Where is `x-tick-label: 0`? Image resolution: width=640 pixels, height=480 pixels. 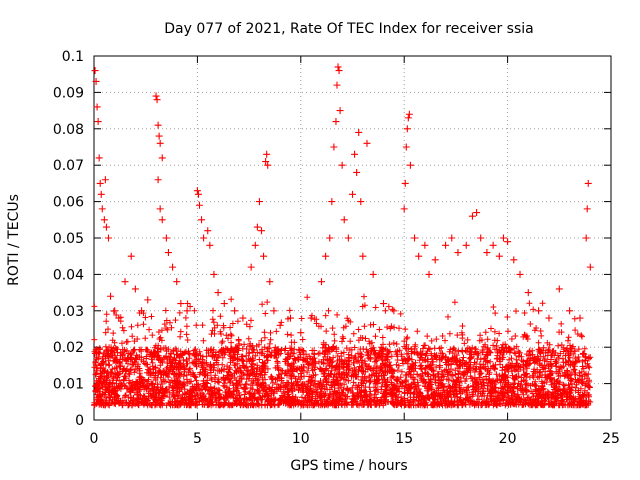 x-tick-label: 0 is located at coordinates (94, 439).